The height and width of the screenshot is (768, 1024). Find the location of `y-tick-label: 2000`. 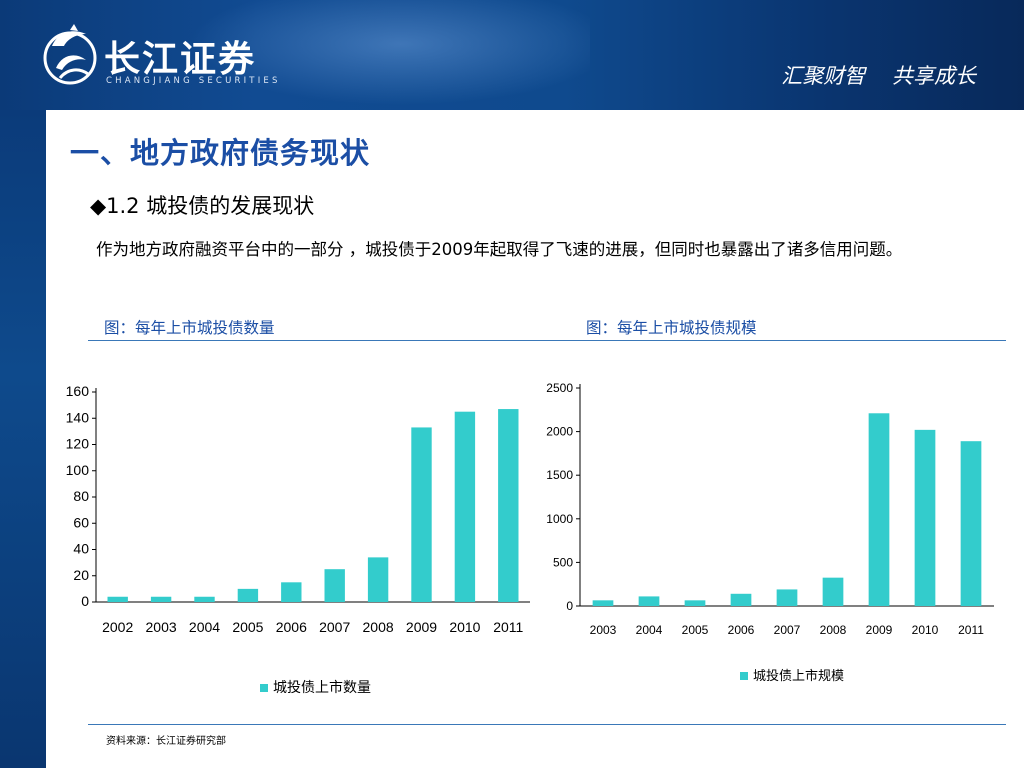

y-tick-label: 2000 is located at coordinates (559, 432).